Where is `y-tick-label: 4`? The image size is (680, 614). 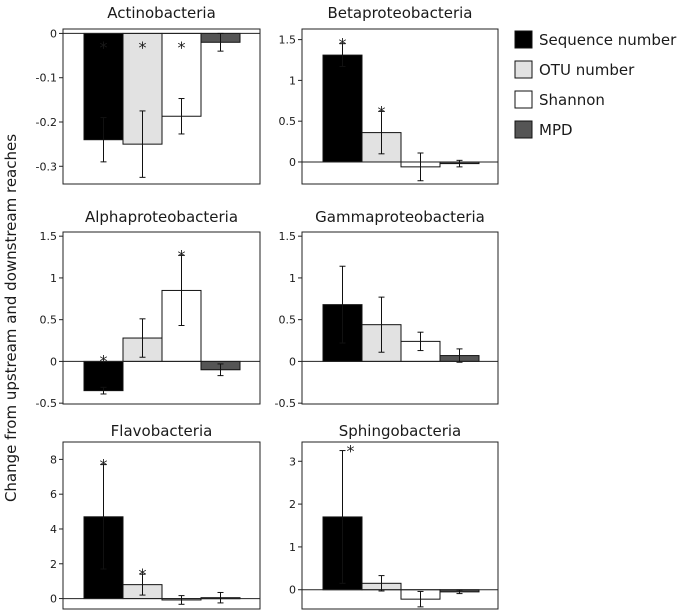 y-tick-label: 4 is located at coordinates (53, 529).